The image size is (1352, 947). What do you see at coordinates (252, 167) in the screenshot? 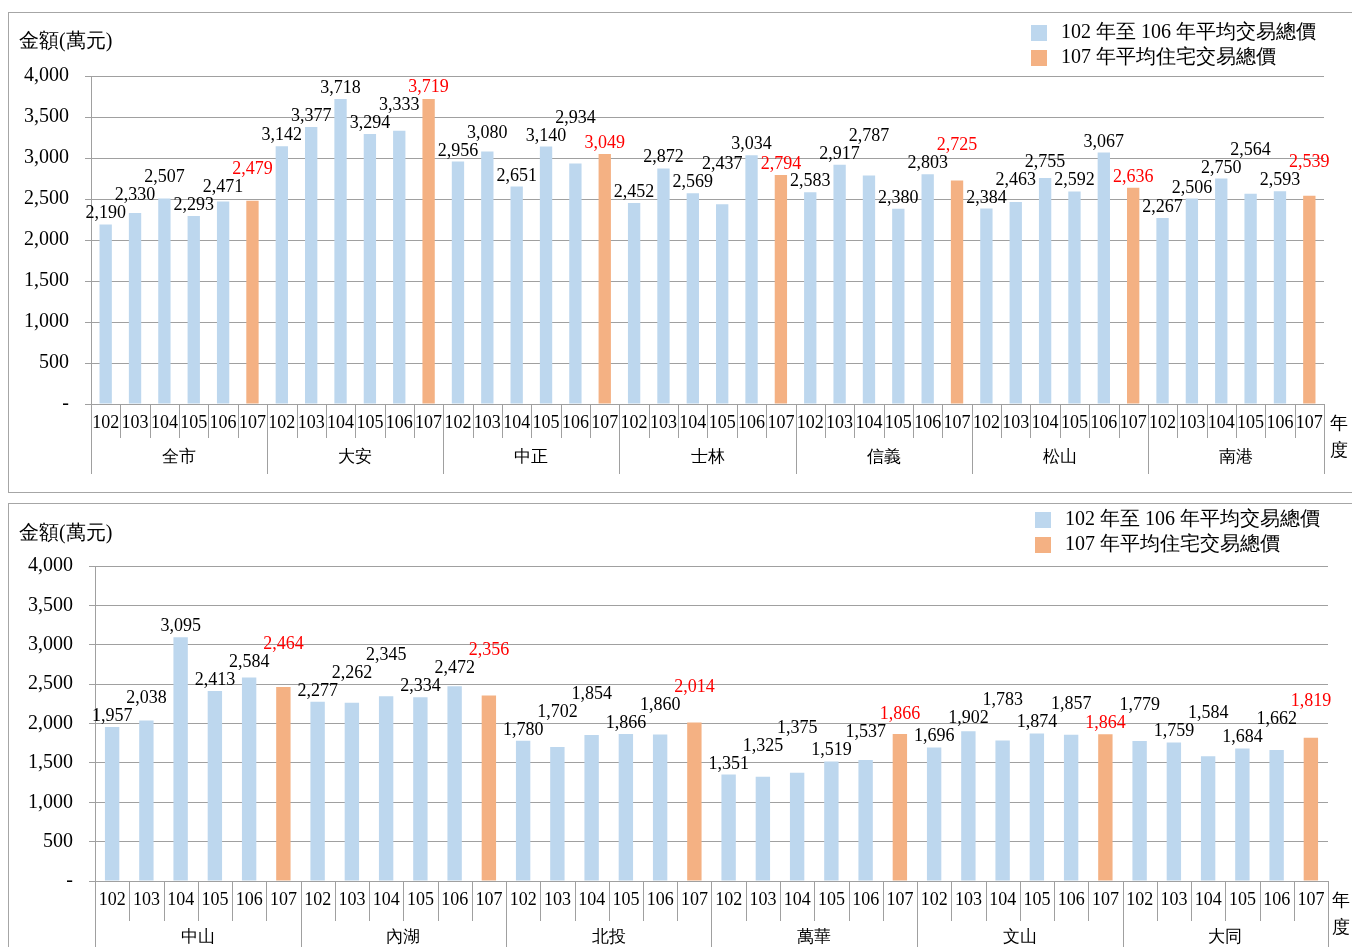
I see `data-label: 2,479` at bounding box center [252, 167].